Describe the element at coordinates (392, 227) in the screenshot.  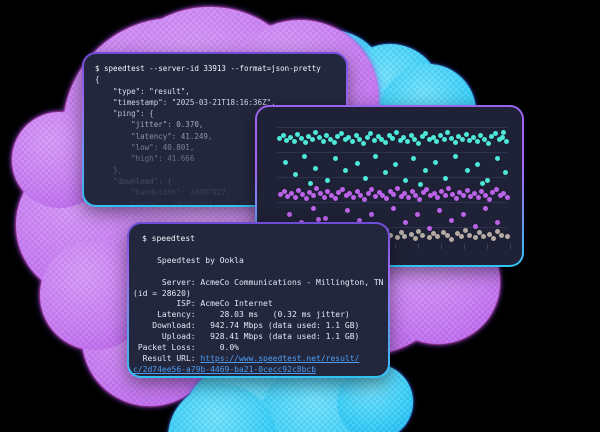
I see `gridline` at that location.